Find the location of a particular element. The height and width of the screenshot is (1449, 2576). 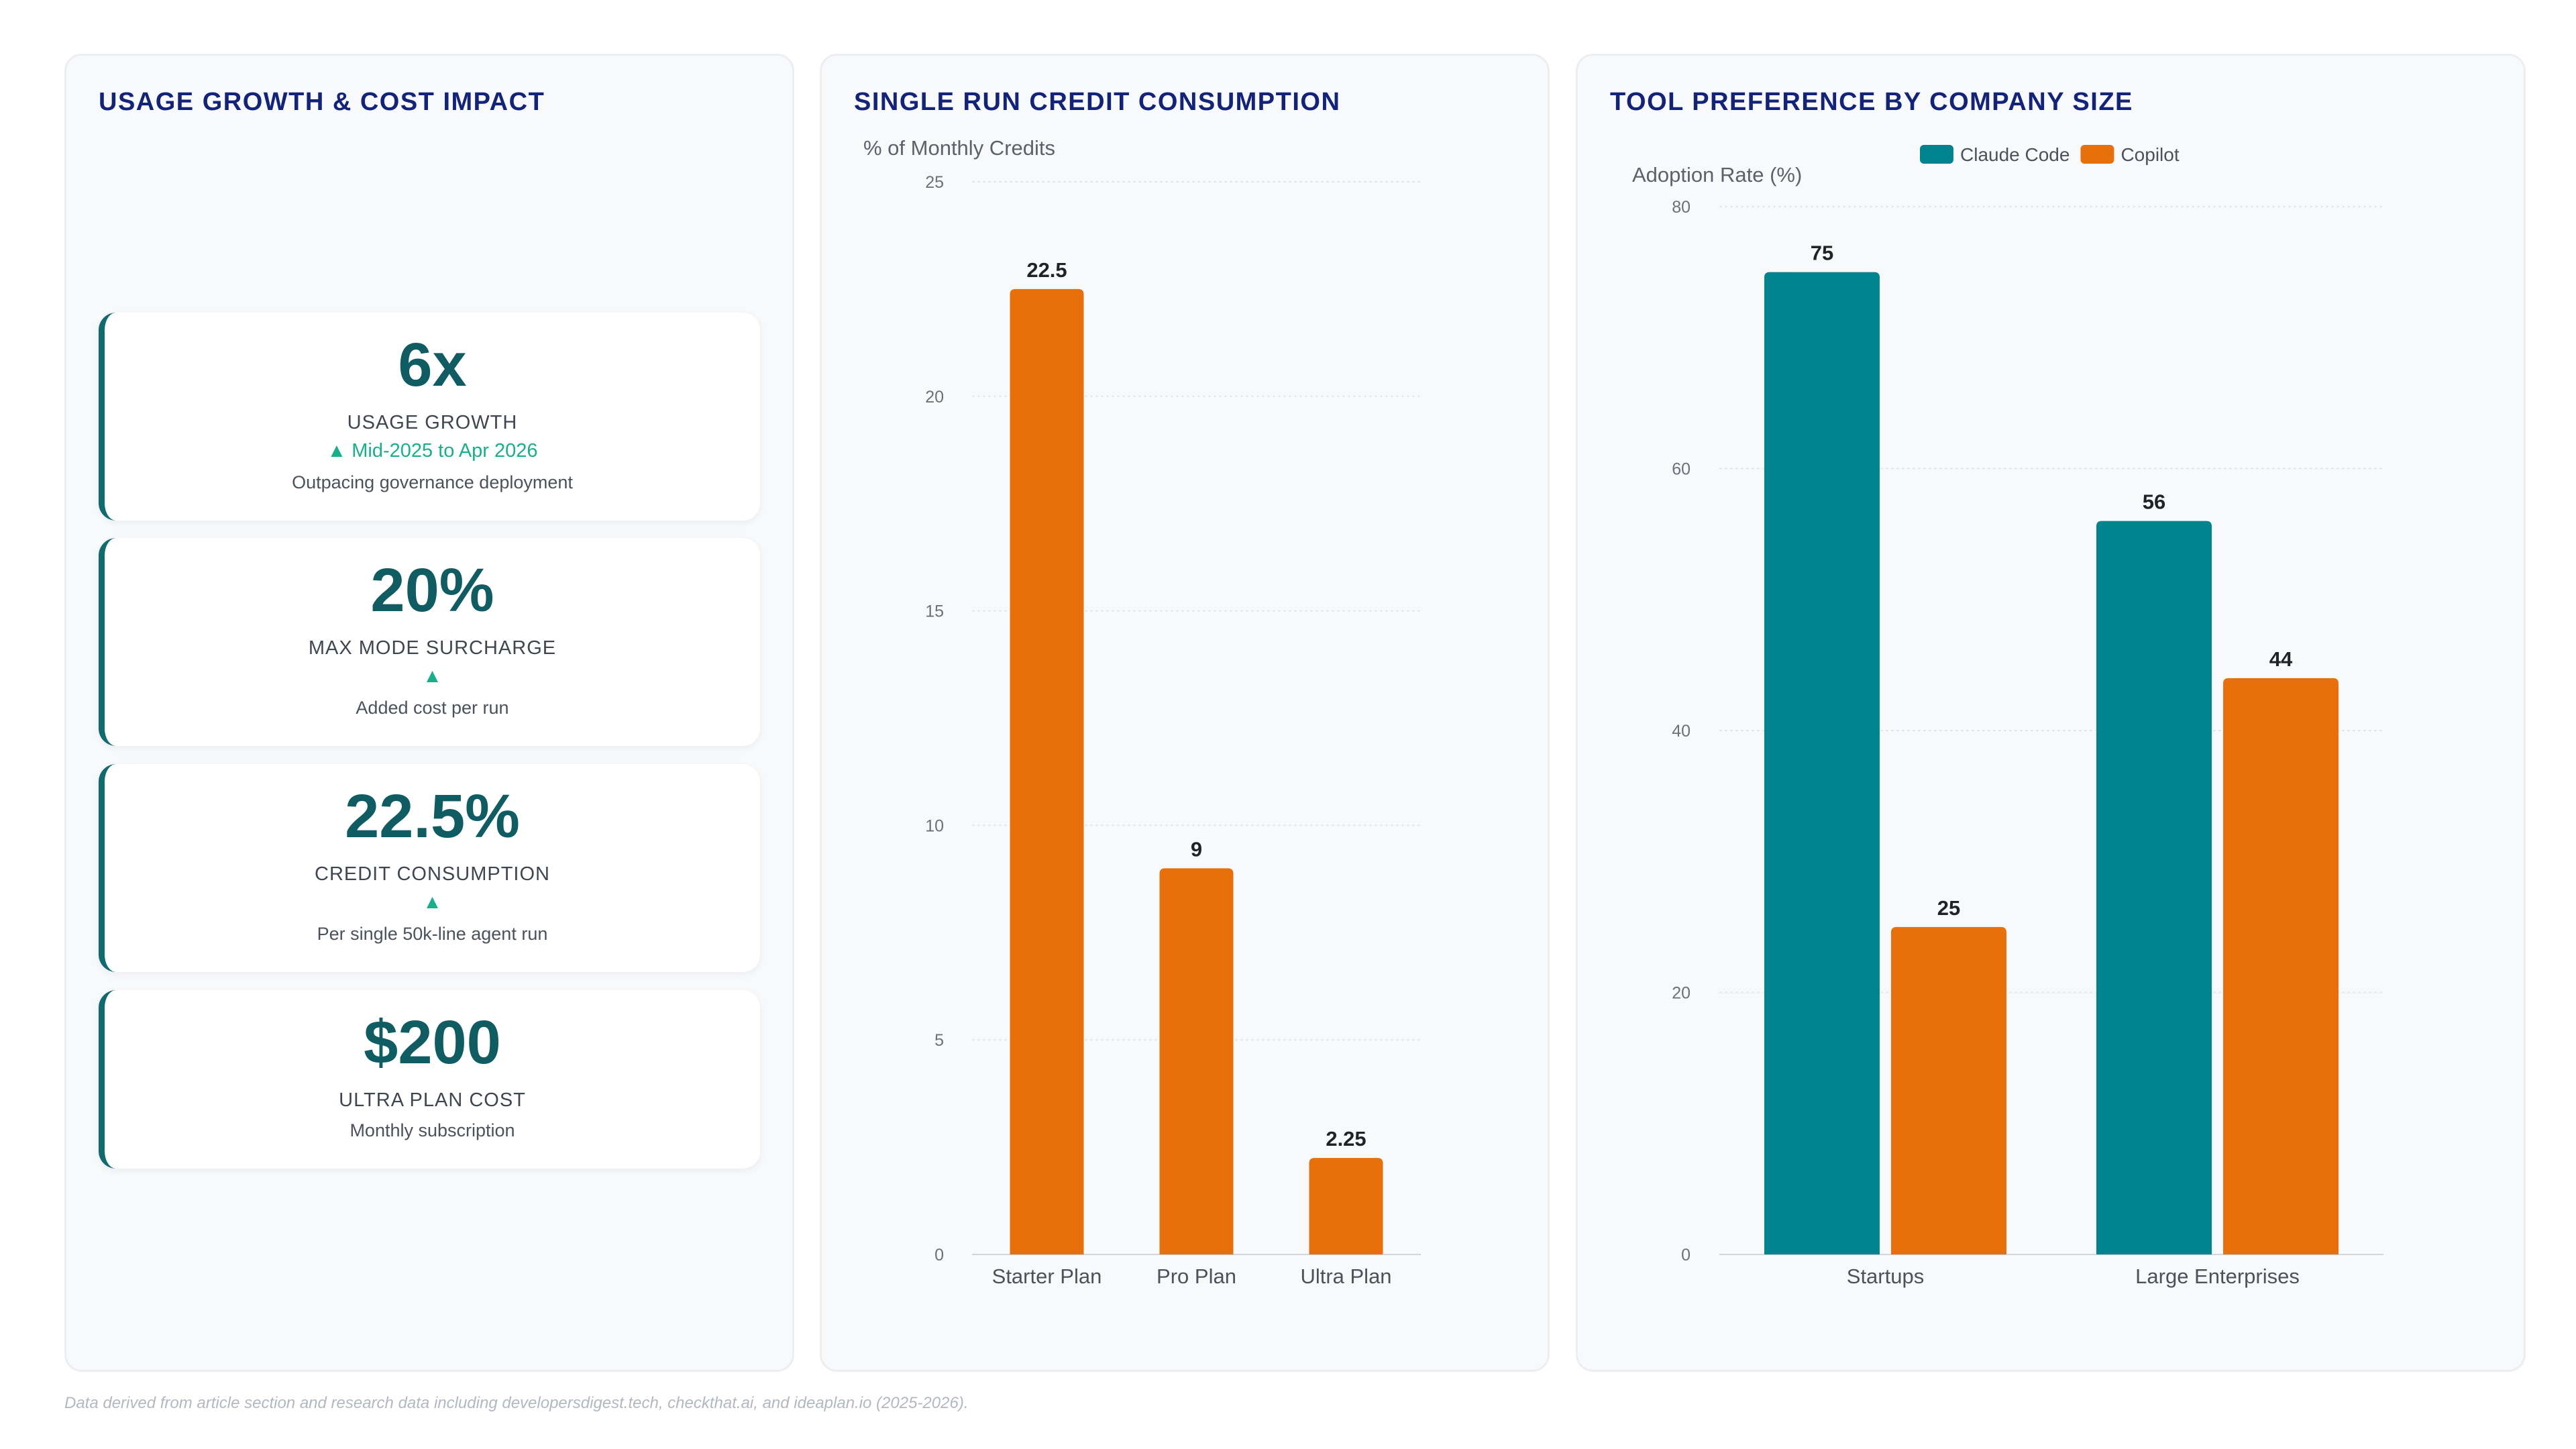

y-tick-label: 15 is located at coordinates (934, 611).